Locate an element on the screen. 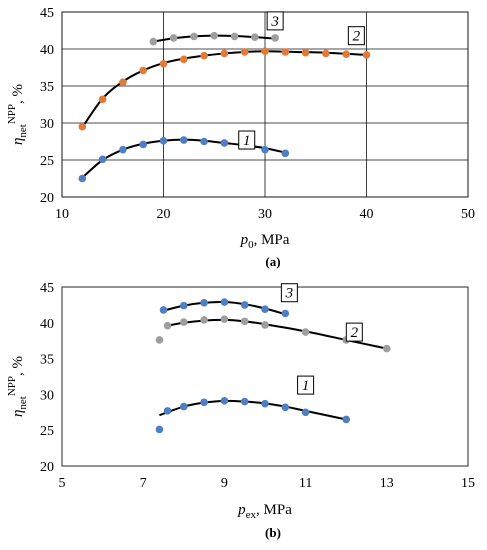  y-tick-label: 25 is located at coordinates (47, 431).